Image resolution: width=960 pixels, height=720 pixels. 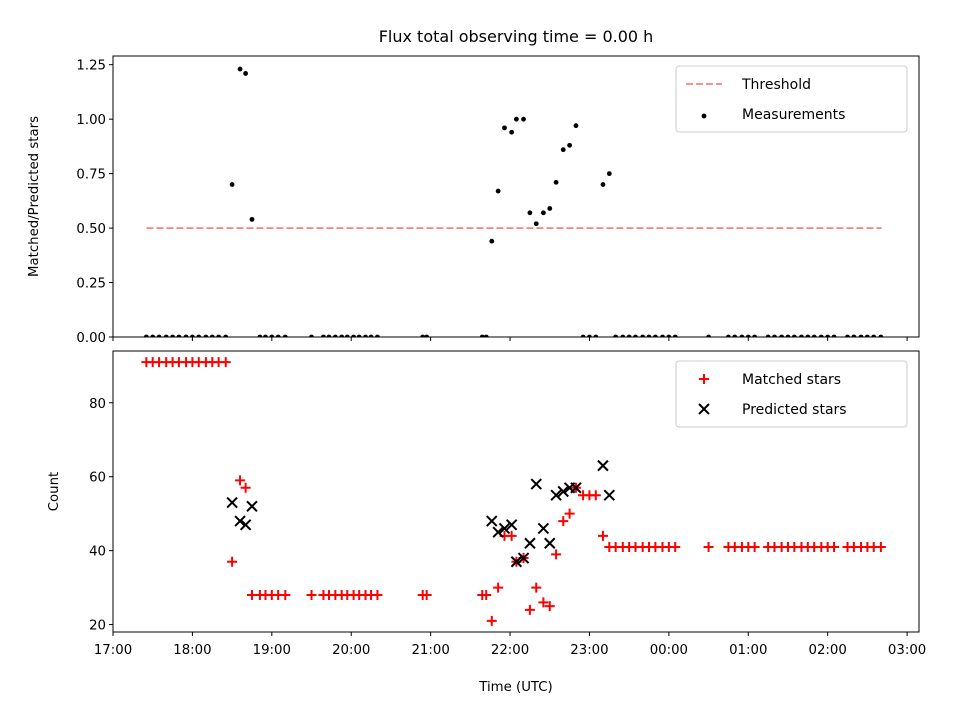 I want to click on legend-dot-marker, so click(x=704, y=116).